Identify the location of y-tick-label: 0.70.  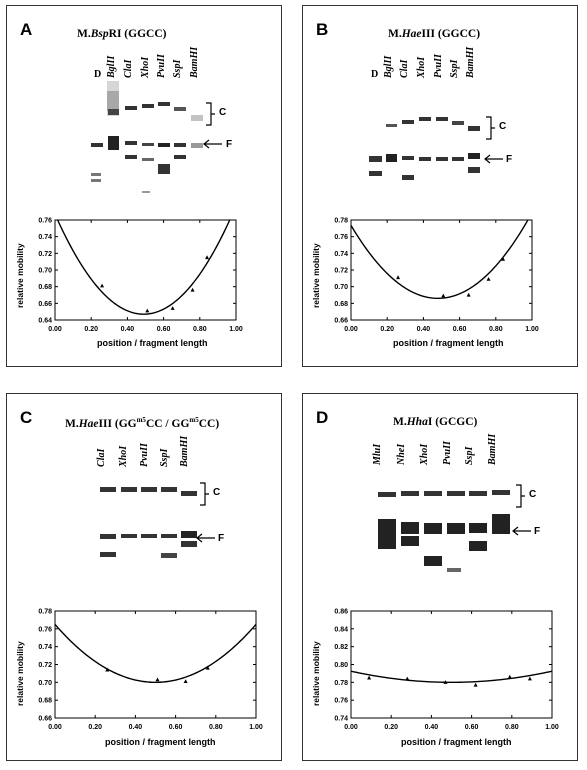
(45, 683).